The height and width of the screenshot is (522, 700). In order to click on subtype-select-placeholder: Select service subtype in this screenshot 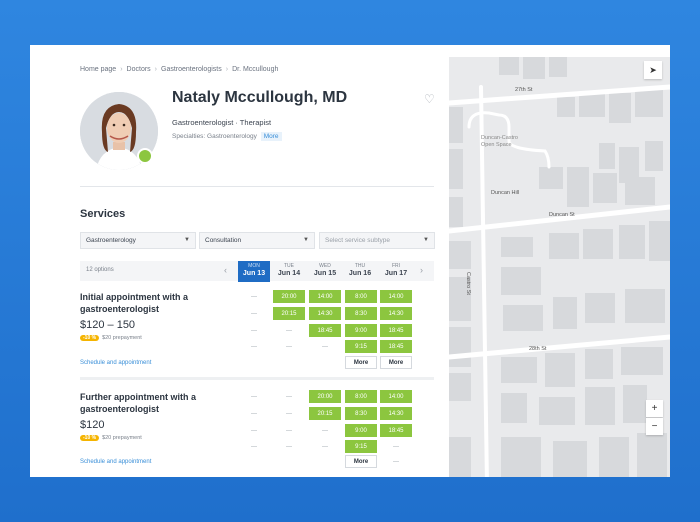, I will do `click(358, 240)`.